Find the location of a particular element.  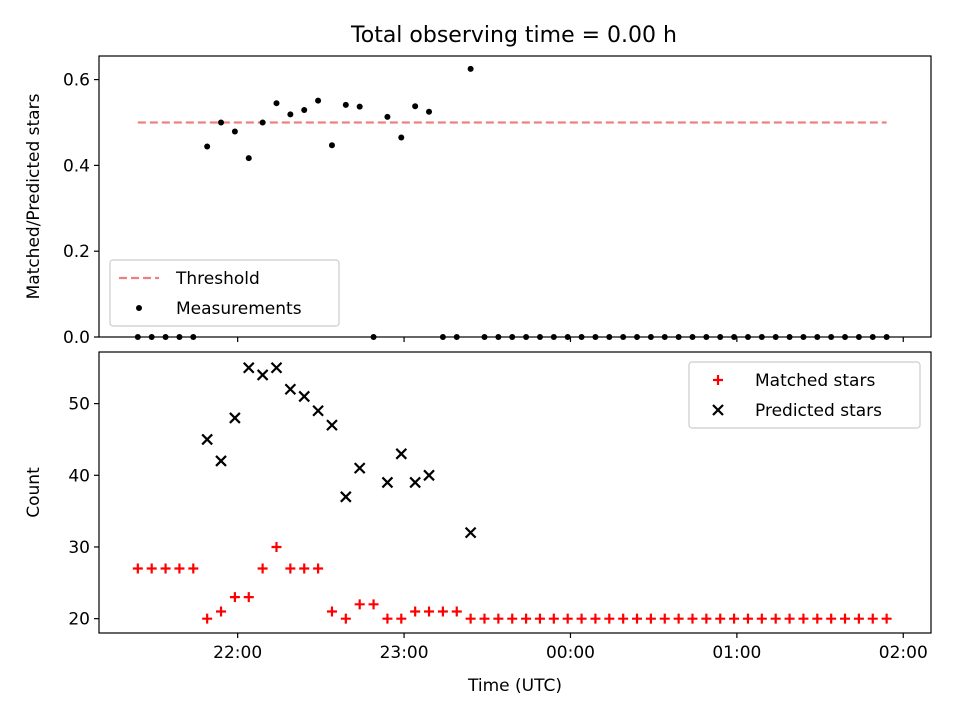

y-axis-label: Matched/Predicted stars is located at coordinates (34, 196).